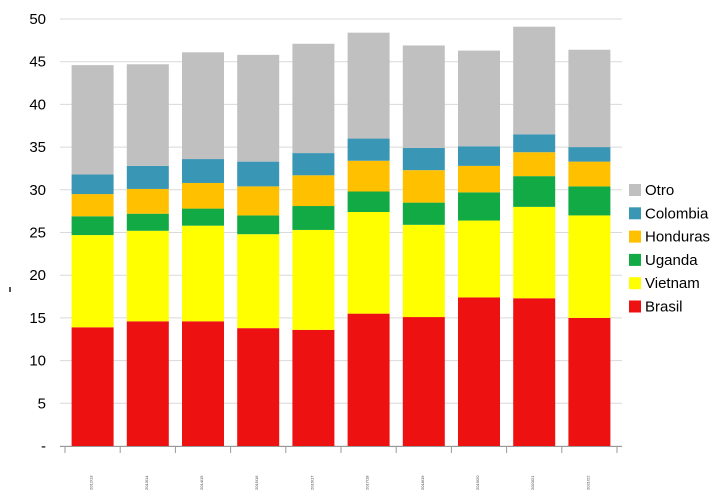  What do you see at coordinates (37, 147) in the screenshot?
I see `y-tick-label: 35` at bounding box center [37, 147].